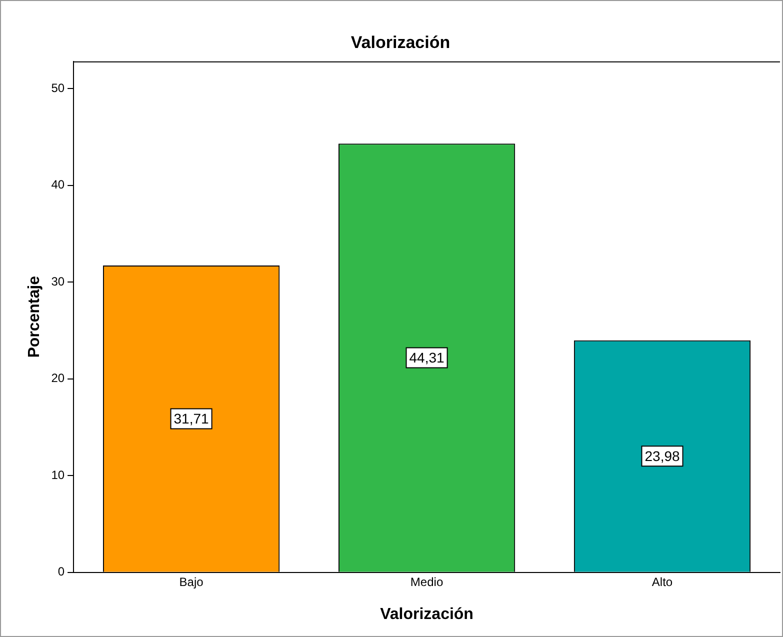  What do you see at coordinates (191, 581) in the screenshot?
I see `x-tick-label: Bajo` at bounding box center [191, 581].